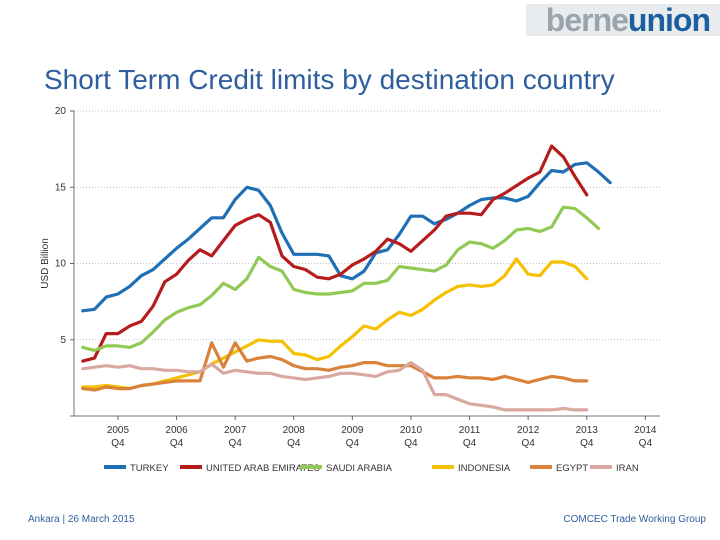 The height and width of the screenshot is (540, 720). Describe the element at coordinates (587, 20) in the screenshot. I see `logo-text-part1: berne` at that location.